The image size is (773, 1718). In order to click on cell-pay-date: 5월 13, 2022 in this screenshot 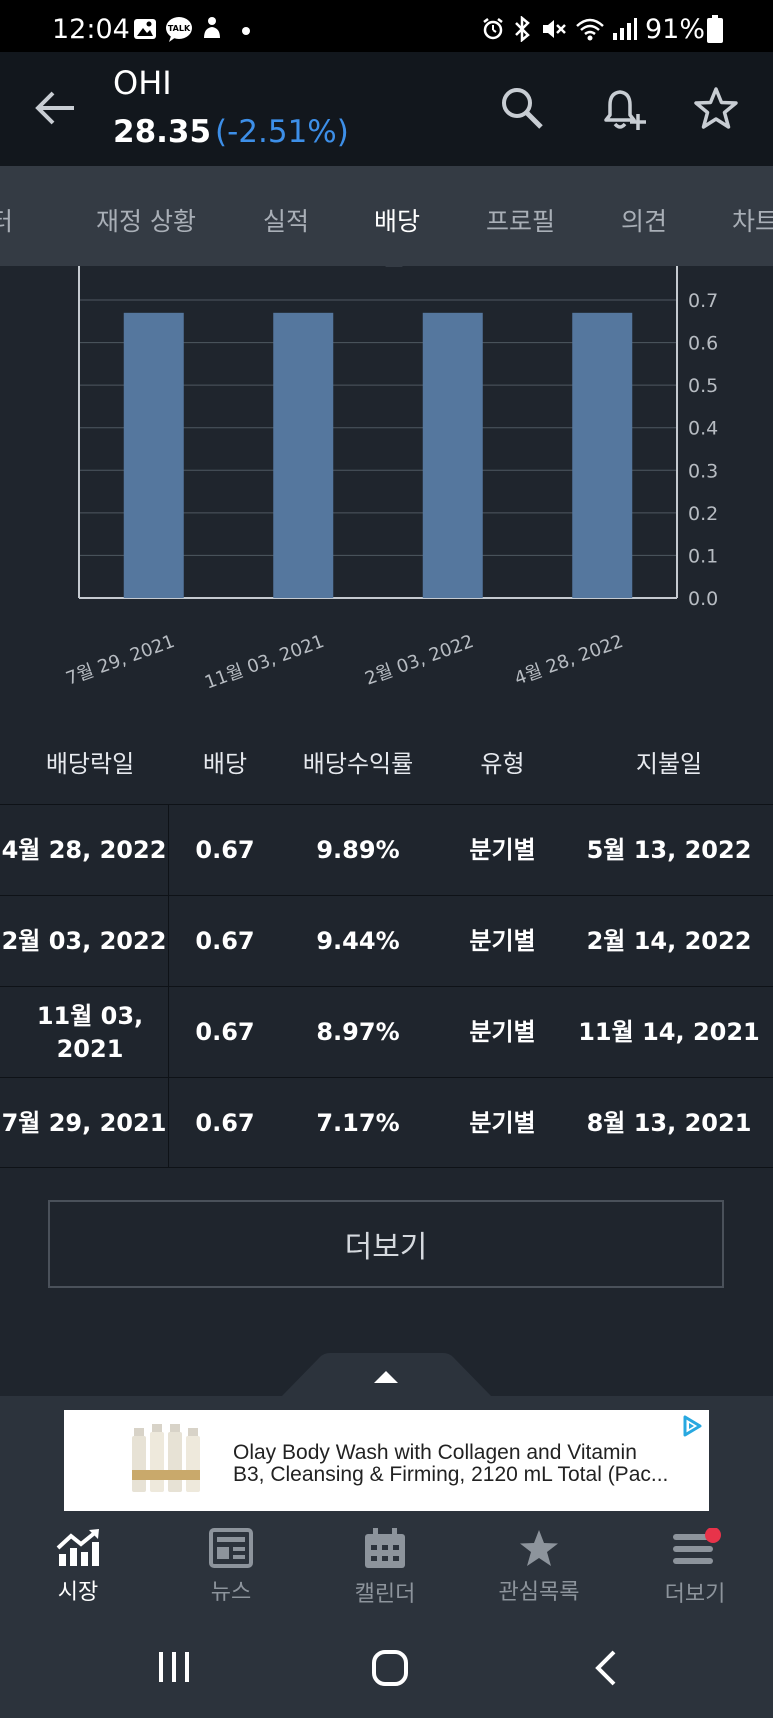, I will do `click(669, 850)`.